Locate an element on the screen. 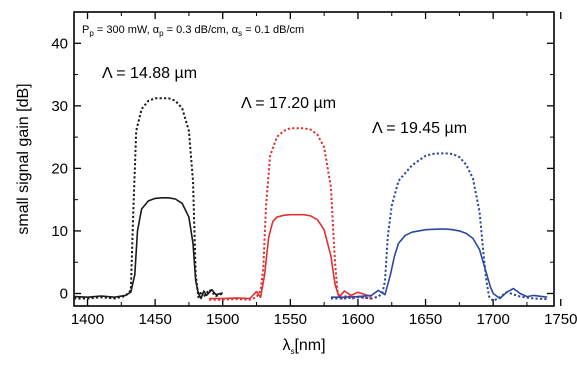 The height and width of the screenshot is (368, 577). x-tick-label: 1400 is located at coordinates (87, 319).